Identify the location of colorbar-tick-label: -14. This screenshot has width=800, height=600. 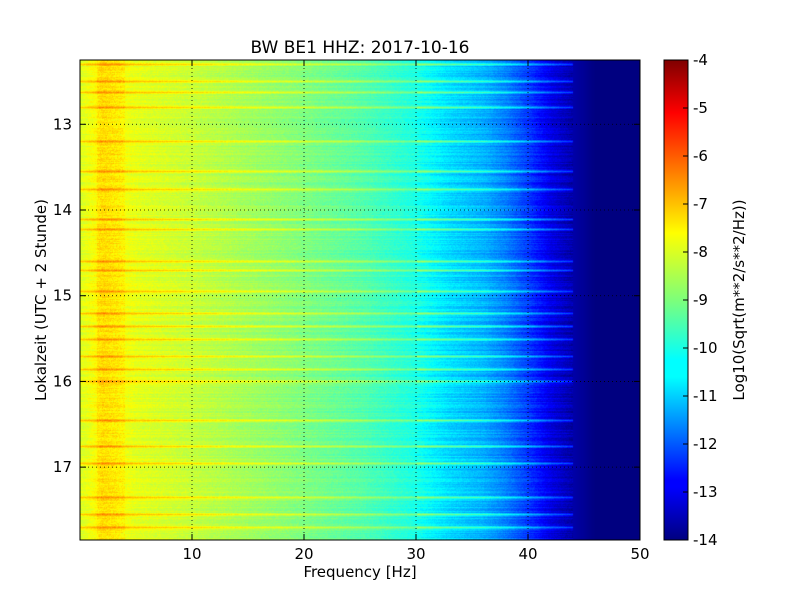
(705, 540).